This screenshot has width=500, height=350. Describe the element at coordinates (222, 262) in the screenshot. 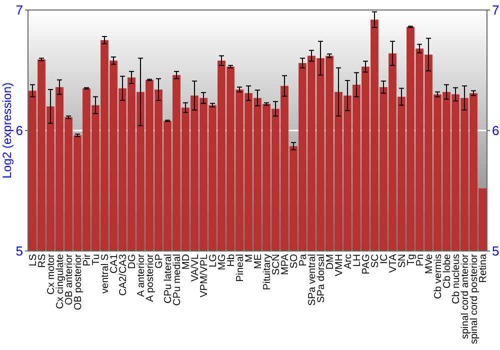

I see `x-tick-label: MG` at that location.